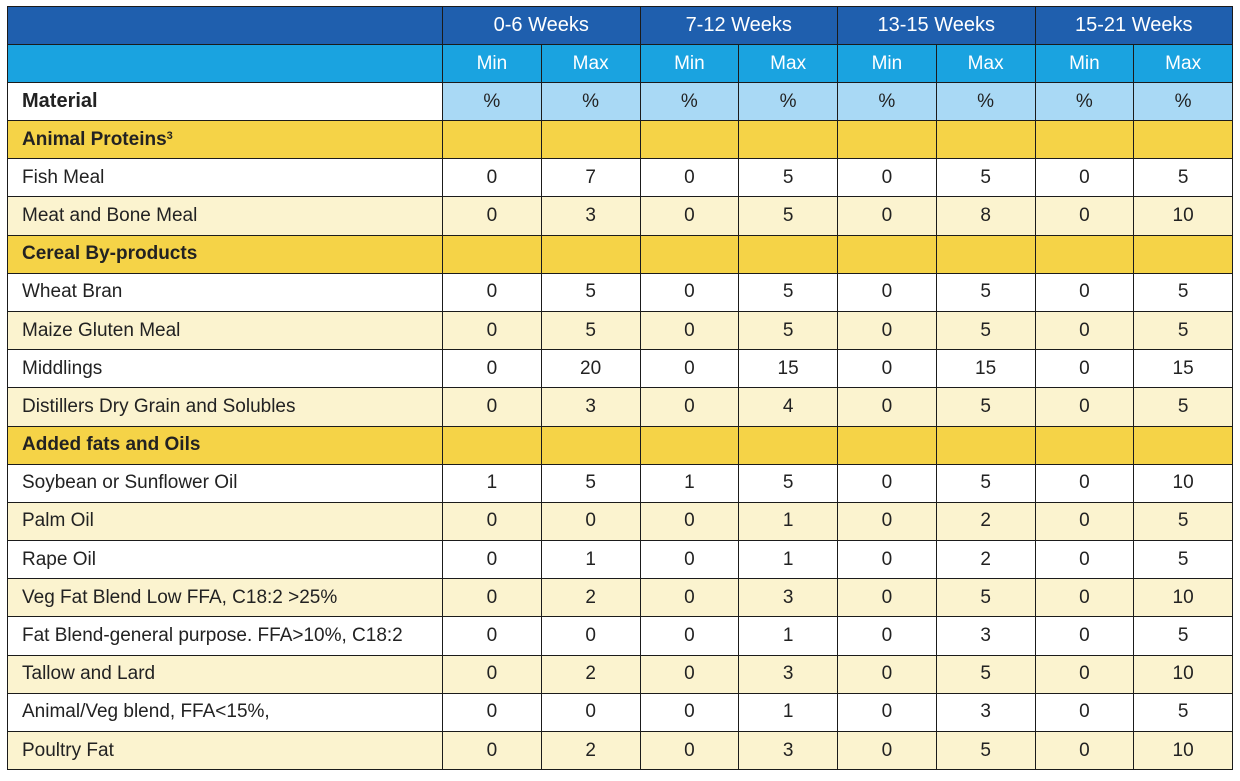 This screenshot has width=1240, height=781. Describe the element at coordinates (985, 369) in the screenshot. I see `max-value-cell: 15` at that location.